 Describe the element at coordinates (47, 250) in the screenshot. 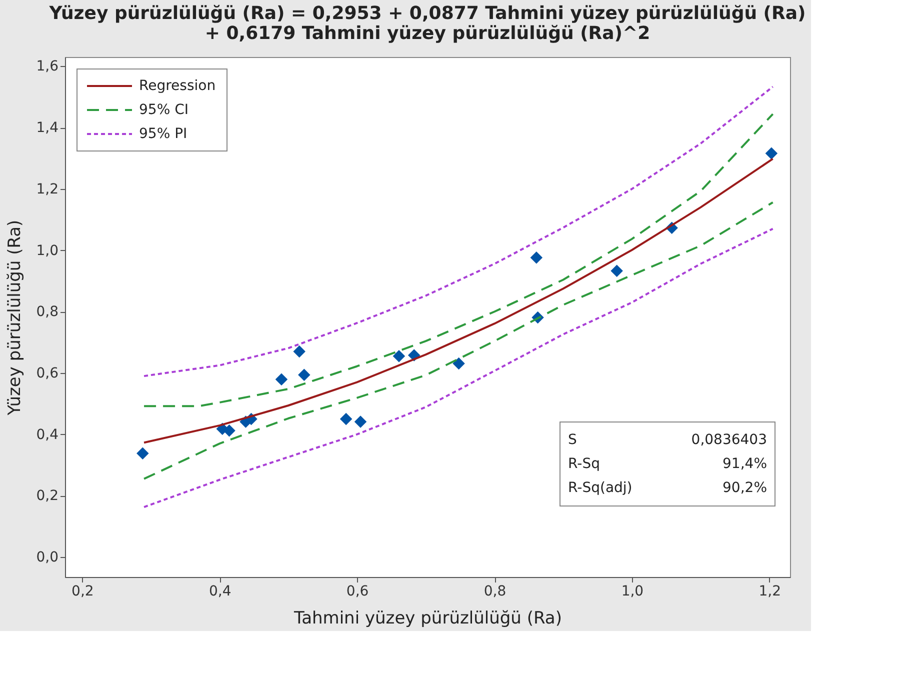

I see `y-tick-label: 1,0` at that location.